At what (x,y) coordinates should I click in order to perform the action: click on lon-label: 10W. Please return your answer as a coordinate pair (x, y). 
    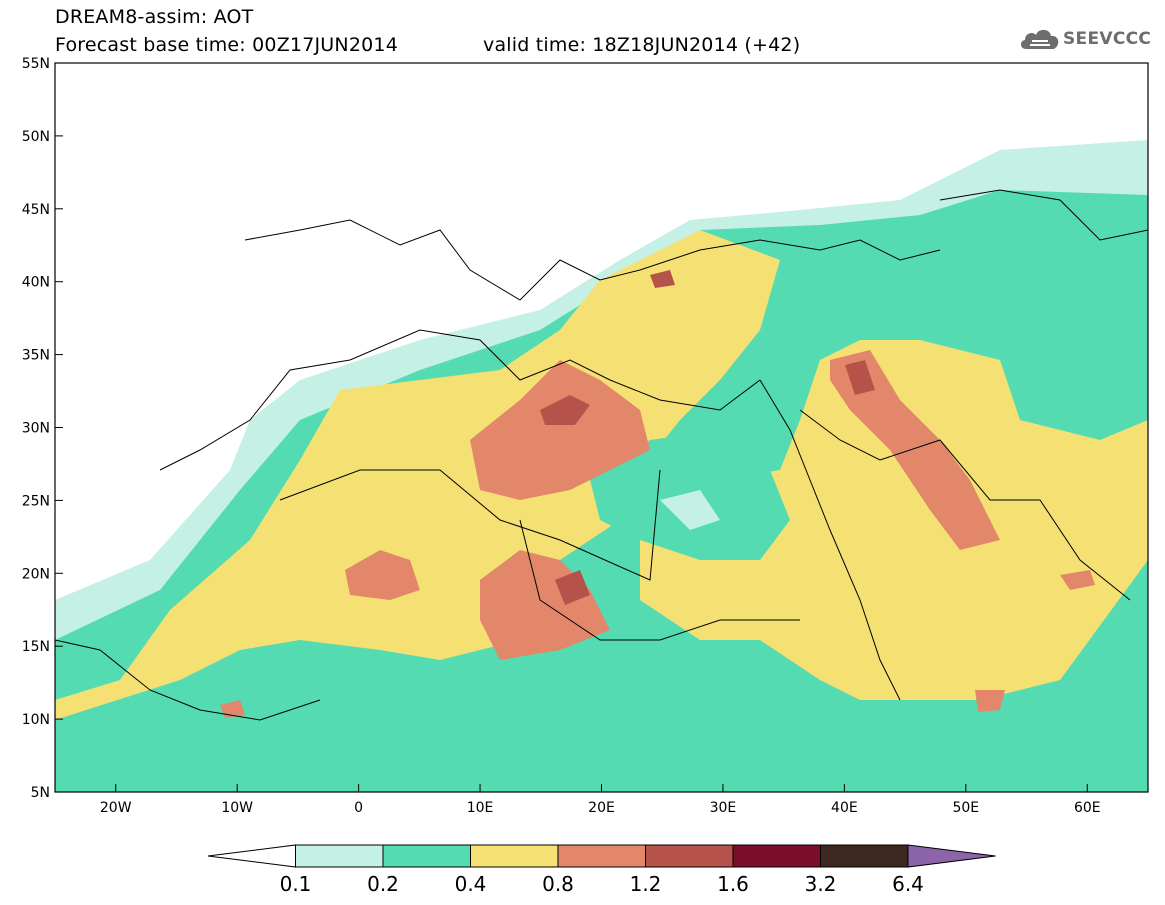
    Looking at the image, I should click on (237, 808).